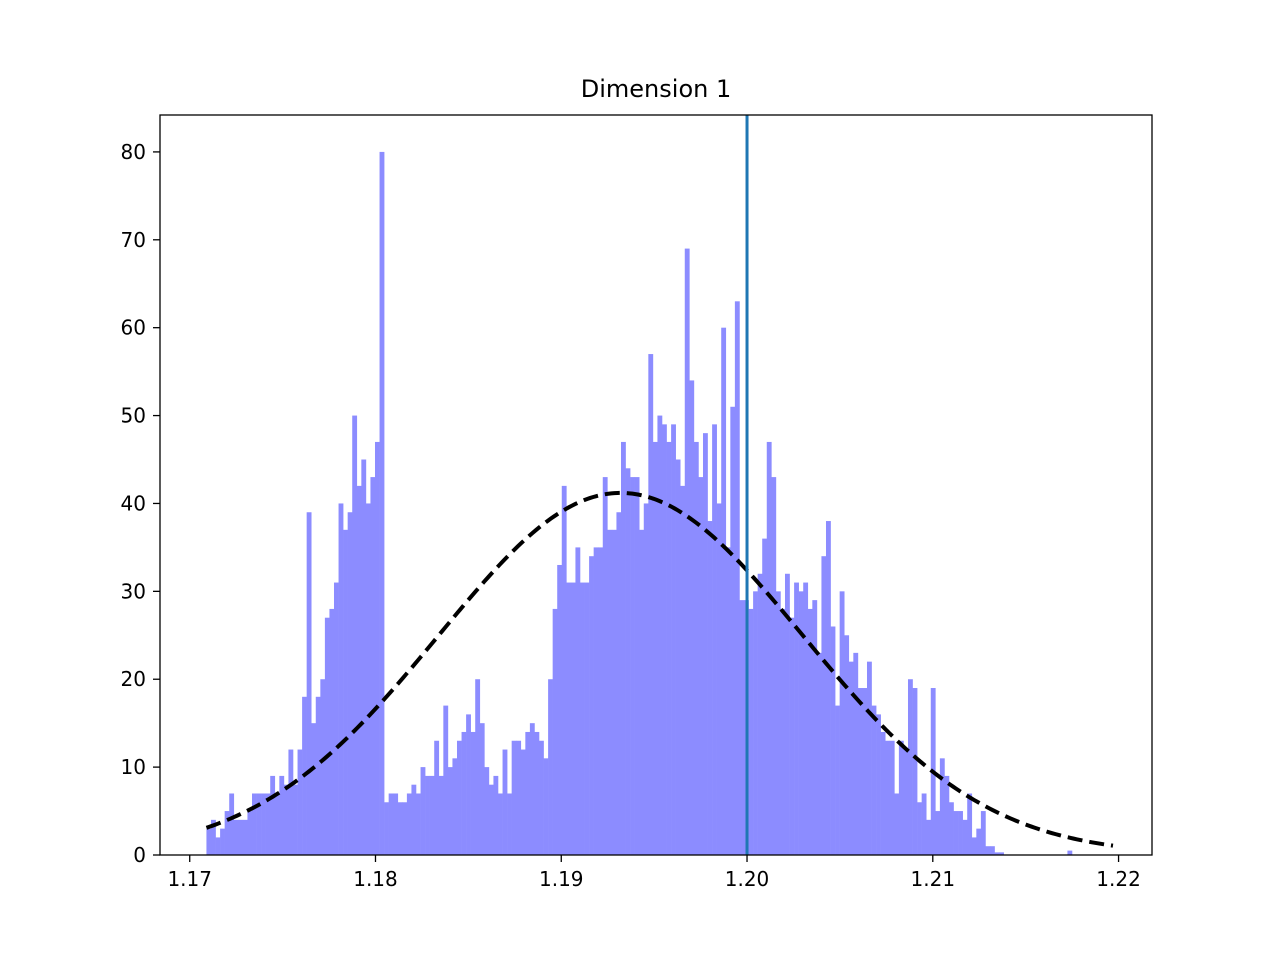 This screenshot has width=1280, height=960. I want to click on x-tick-label: 1.19, so click(561, 879).